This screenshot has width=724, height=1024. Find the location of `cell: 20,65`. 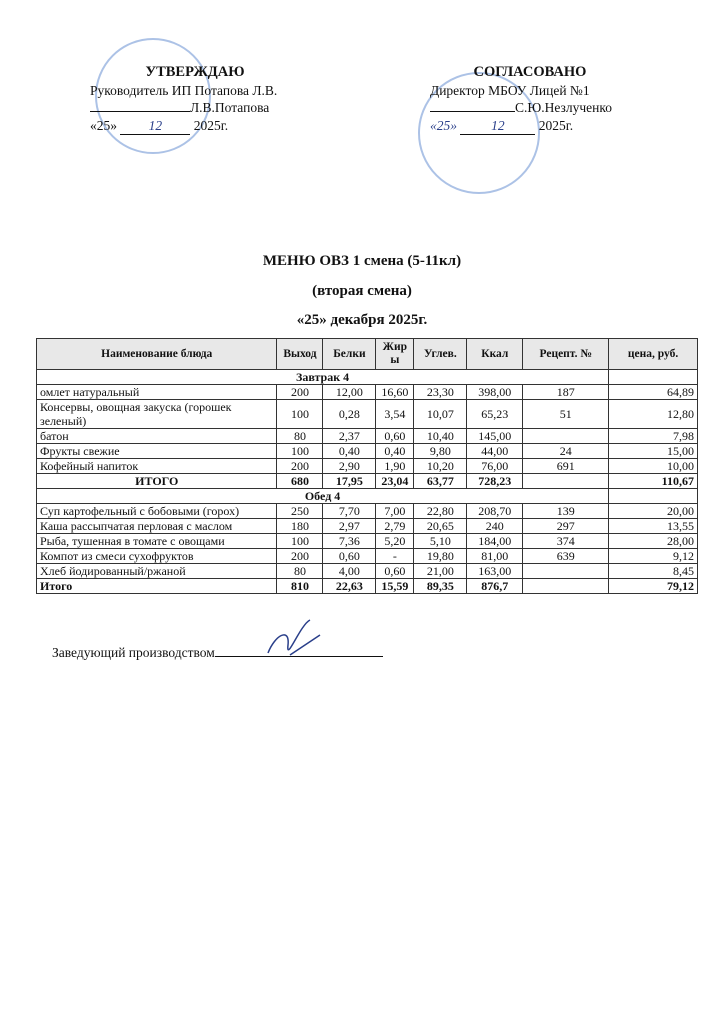

cell: 20,65 is located at coordinates (440, 526).